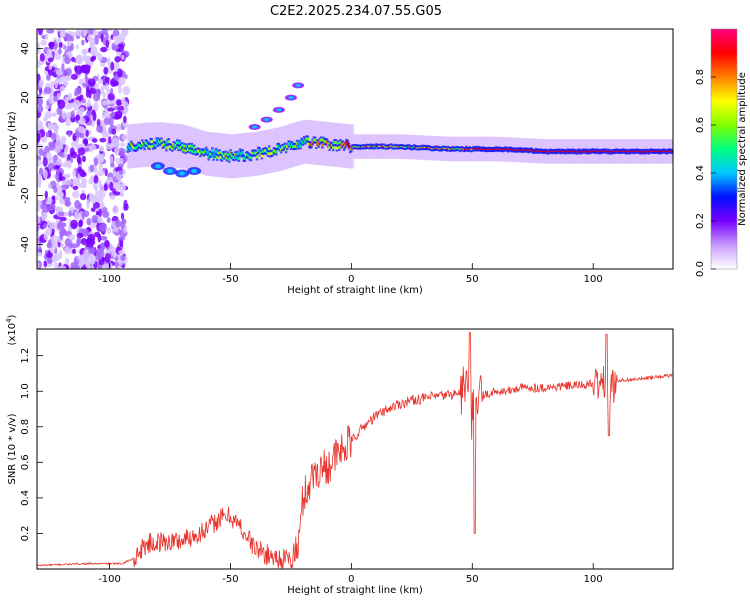 This screenshot has height=600, width=750. I want to click on colorbar-label: Normalized spectral amplitude, so click(742, 149).